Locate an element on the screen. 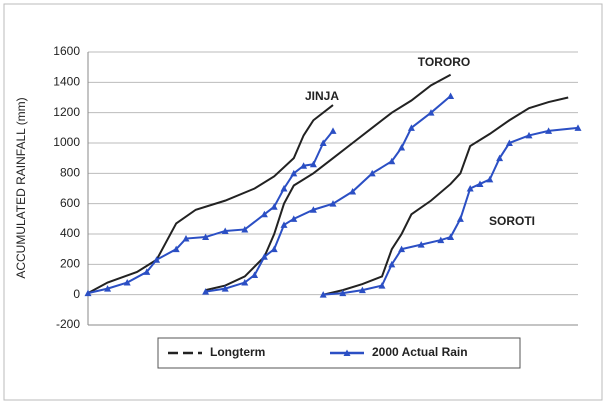 This screenshot has width=608, height=411. y-tick-label: 800 is located at coordinates (70, 173).